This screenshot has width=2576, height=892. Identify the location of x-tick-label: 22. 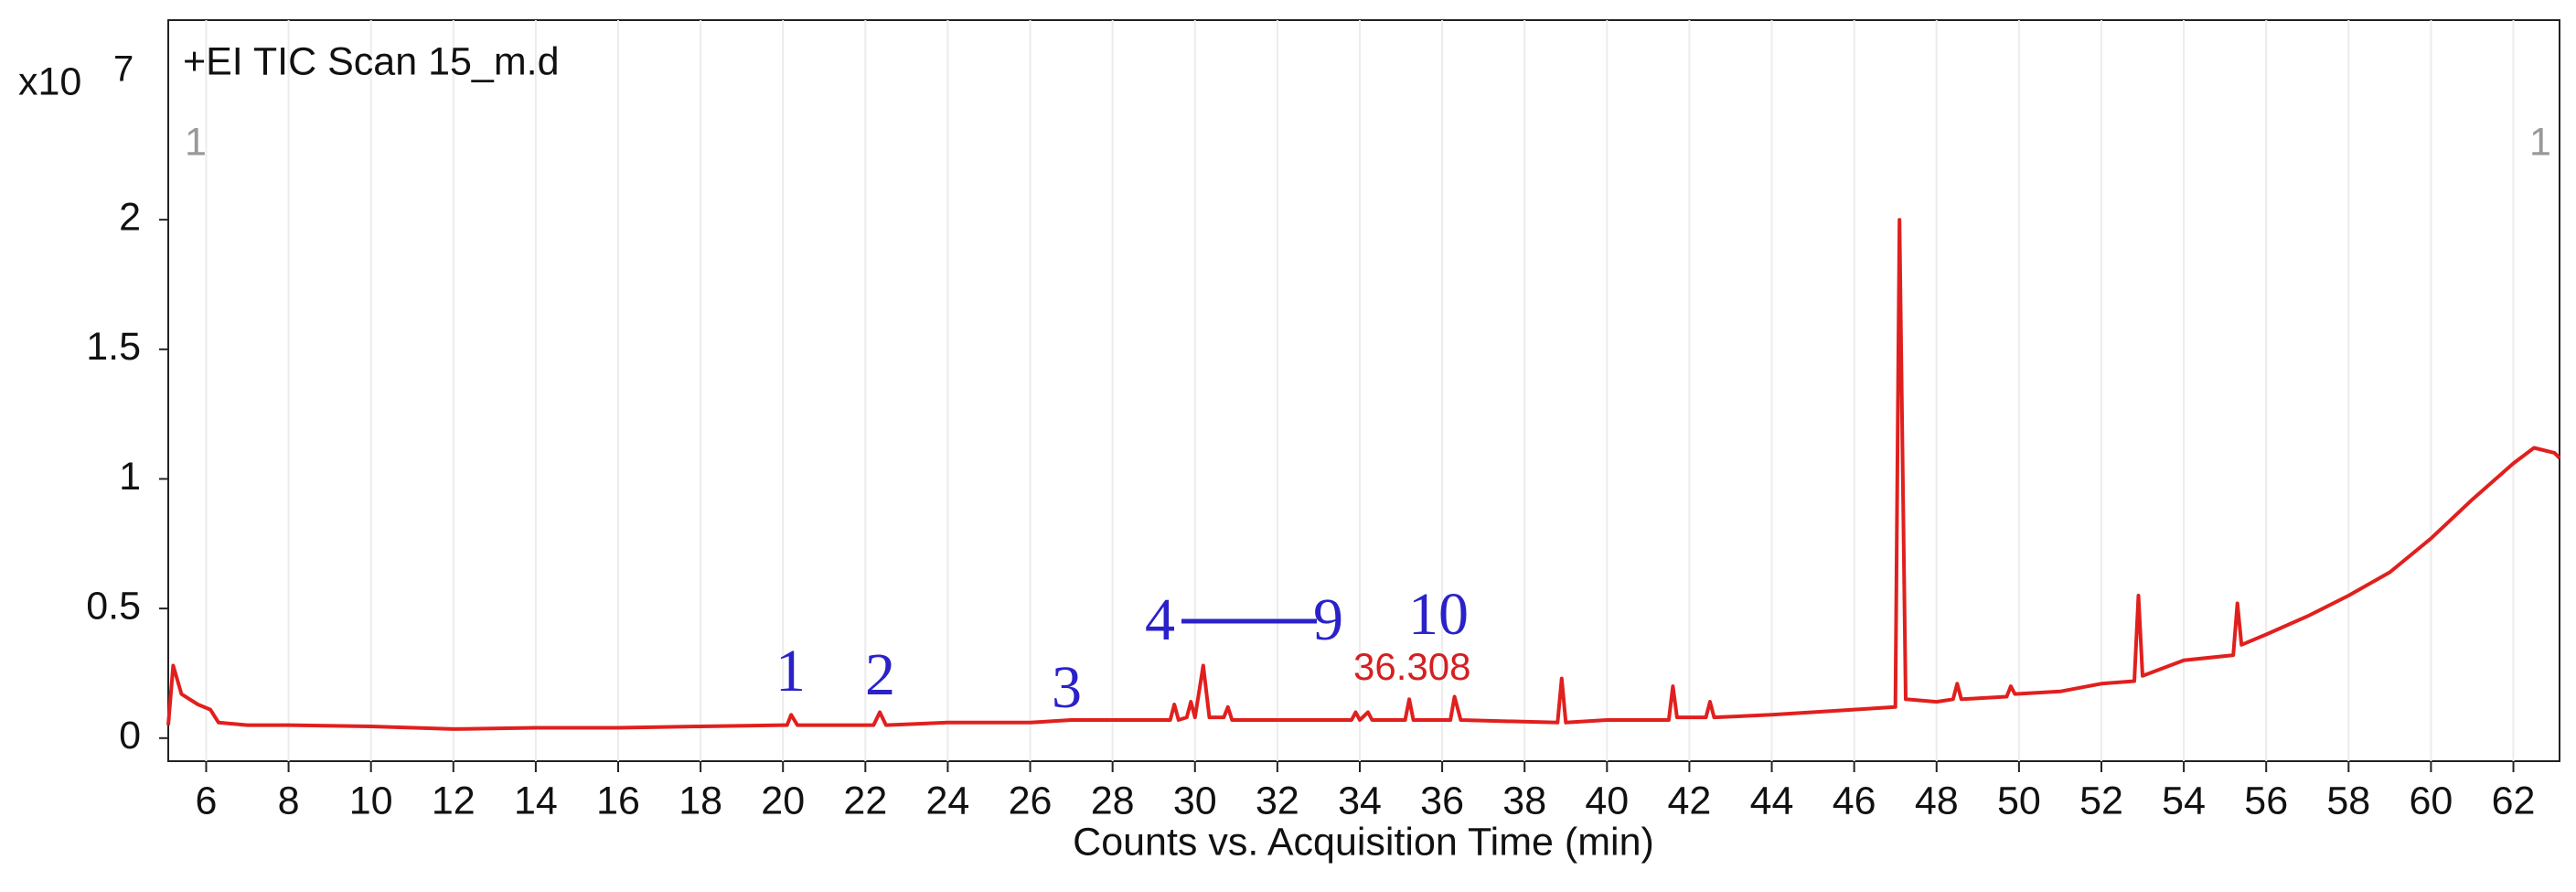
(865, 800).